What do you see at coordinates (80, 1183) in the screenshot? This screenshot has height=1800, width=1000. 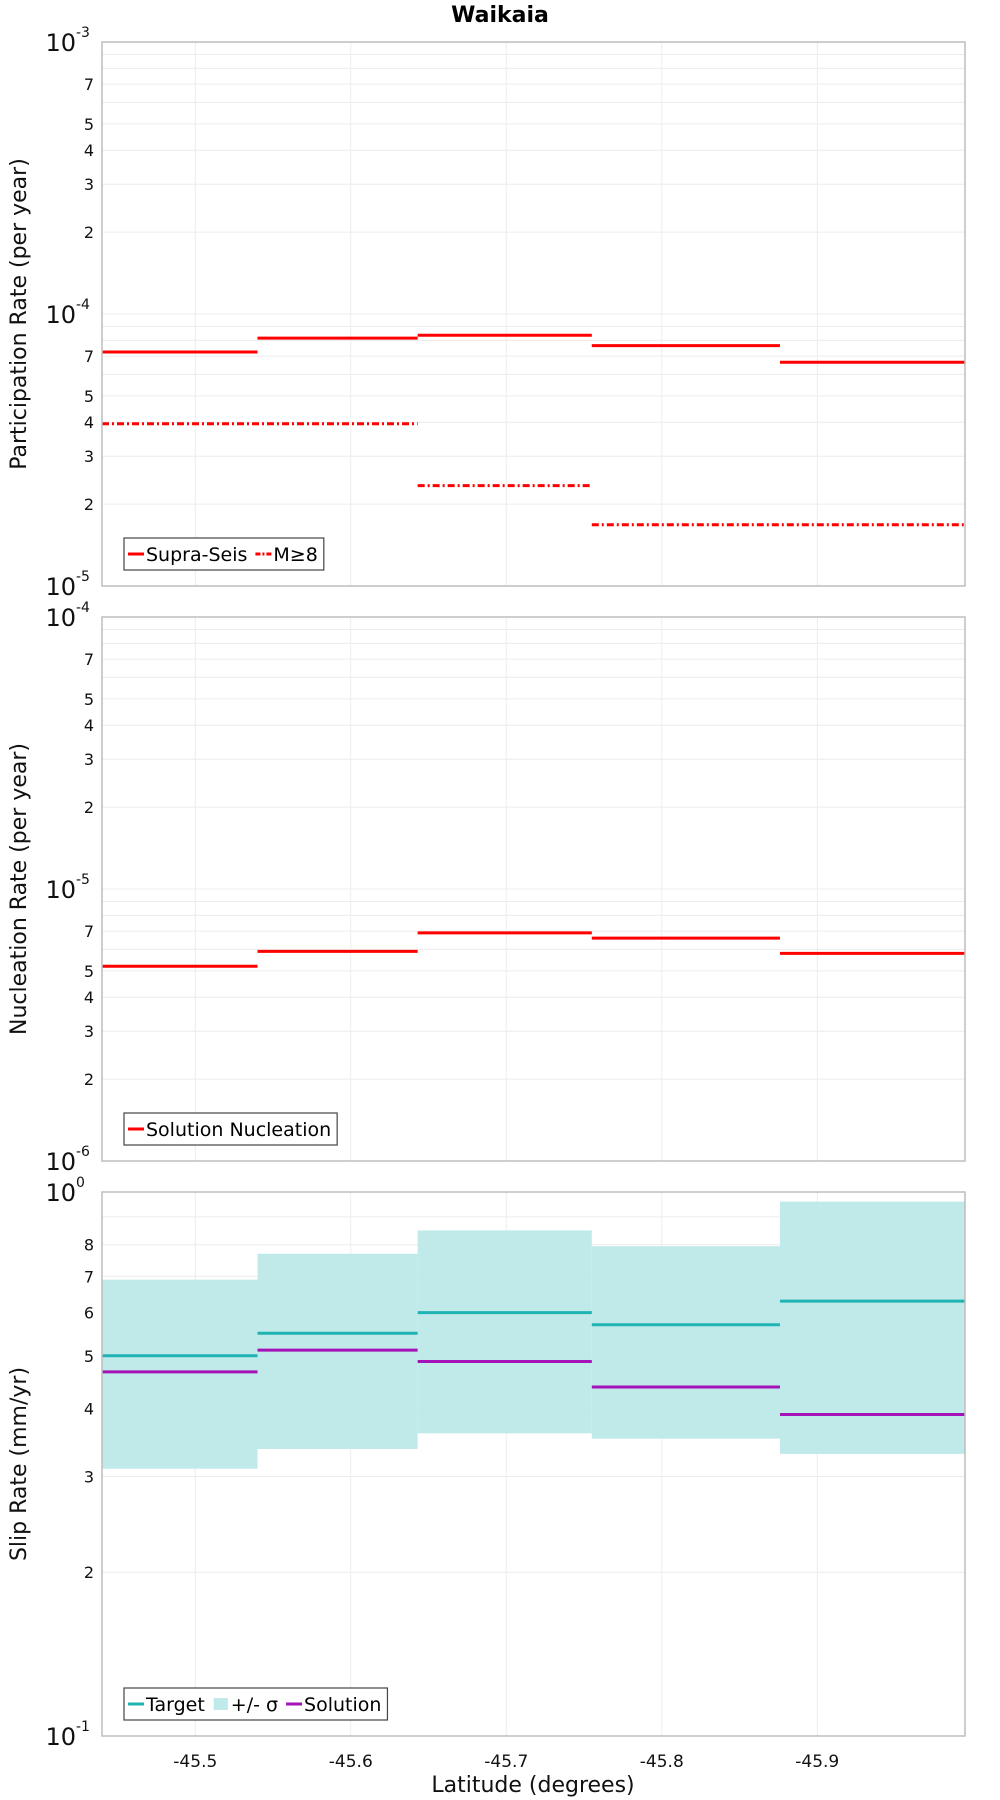 I see `y-tick-exponent: 0` at bounding box center [80, 1183].